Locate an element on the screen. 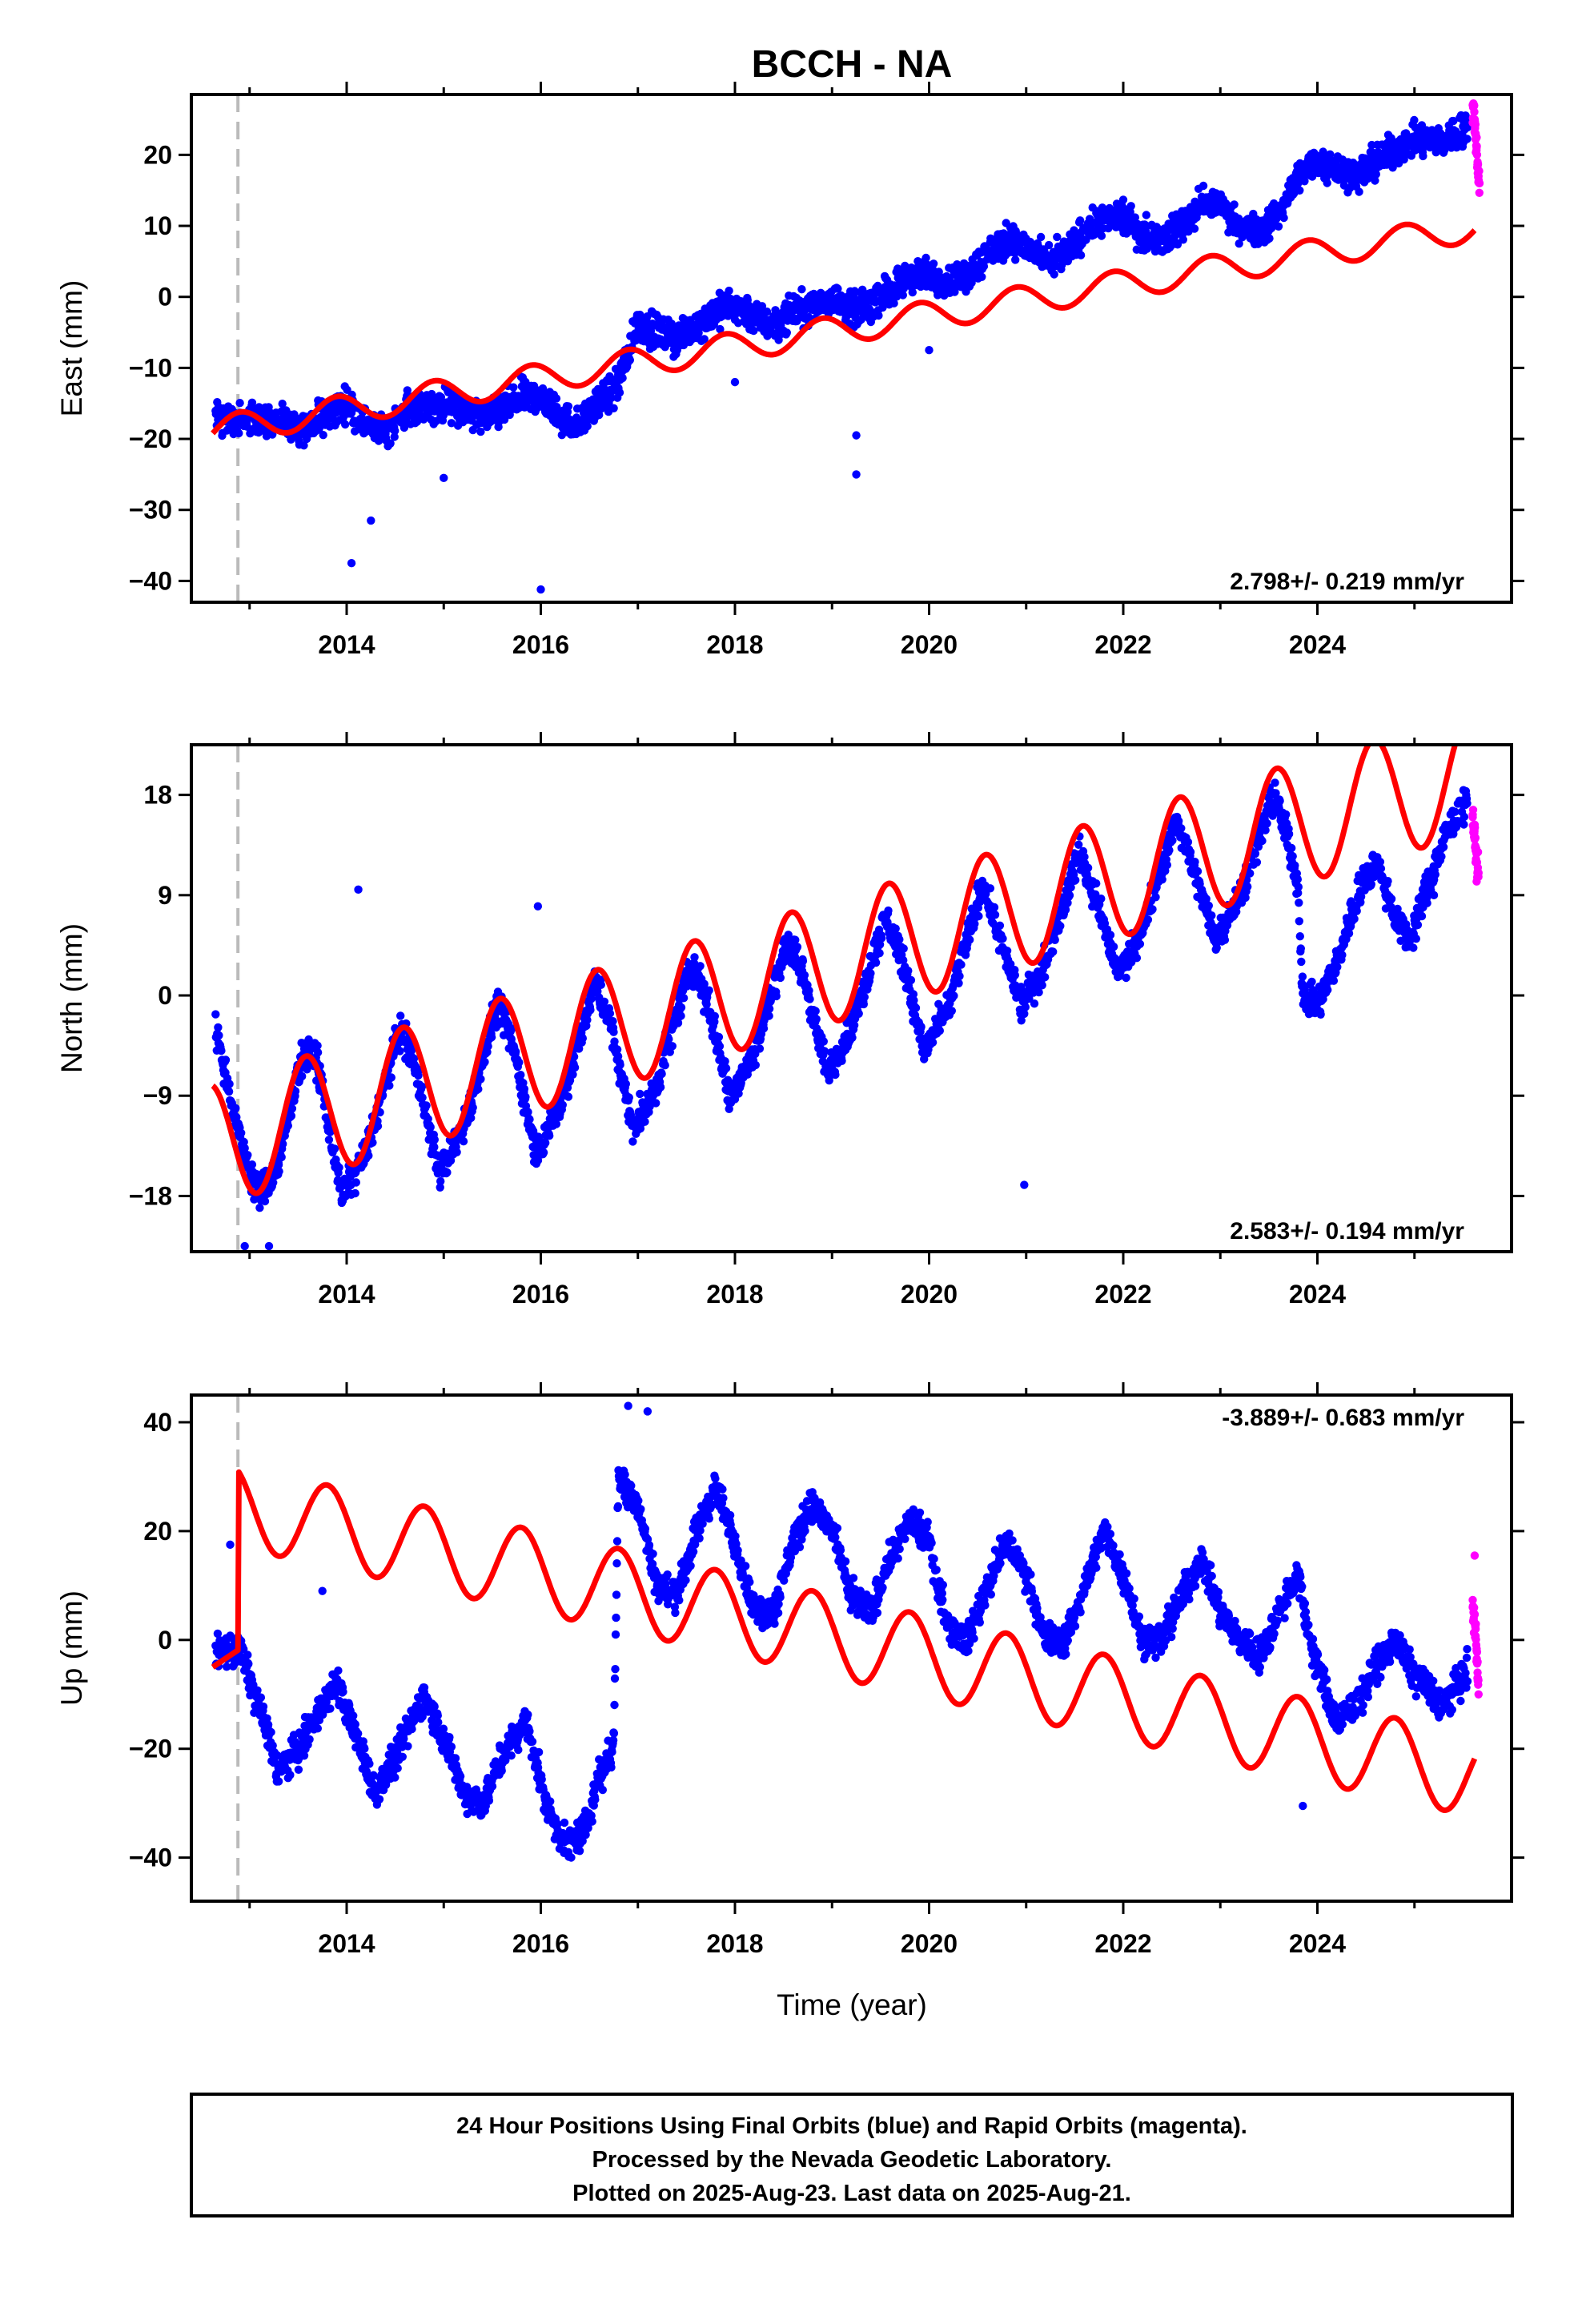 The height and width of the screenshot is (2324, 1582). series-final-orbits is located at coordinates (842, 995).